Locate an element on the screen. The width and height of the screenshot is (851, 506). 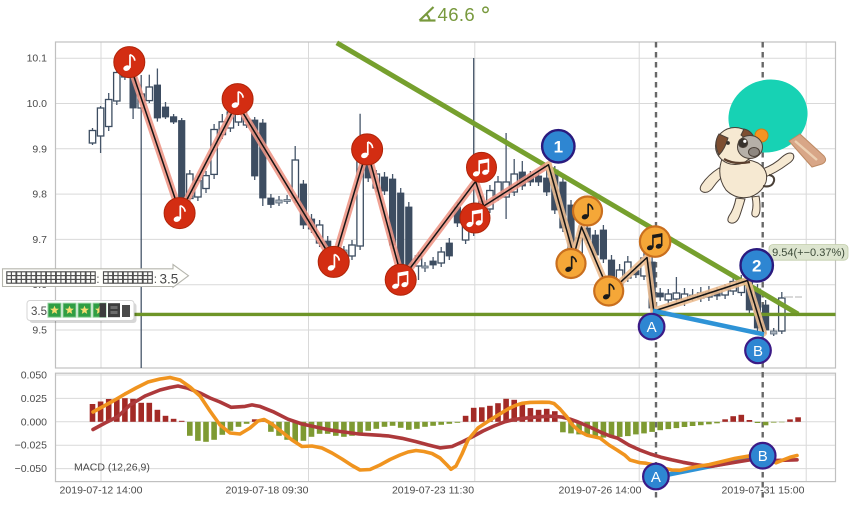
svg-text: 2 is located at coordinates (756, 265).